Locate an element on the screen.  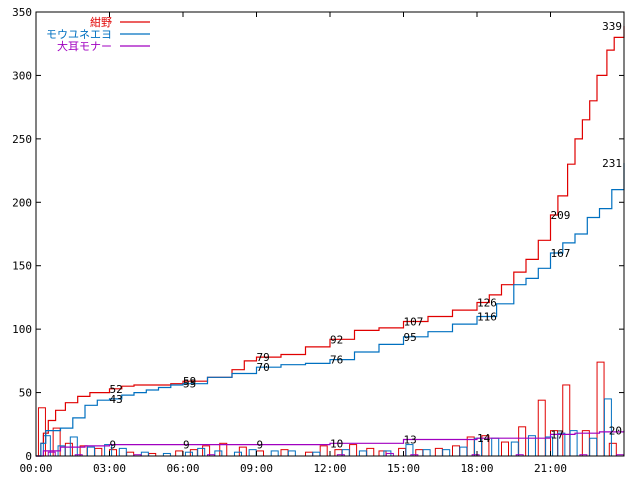
data-label: 209 is located at coordinates (561, 215).